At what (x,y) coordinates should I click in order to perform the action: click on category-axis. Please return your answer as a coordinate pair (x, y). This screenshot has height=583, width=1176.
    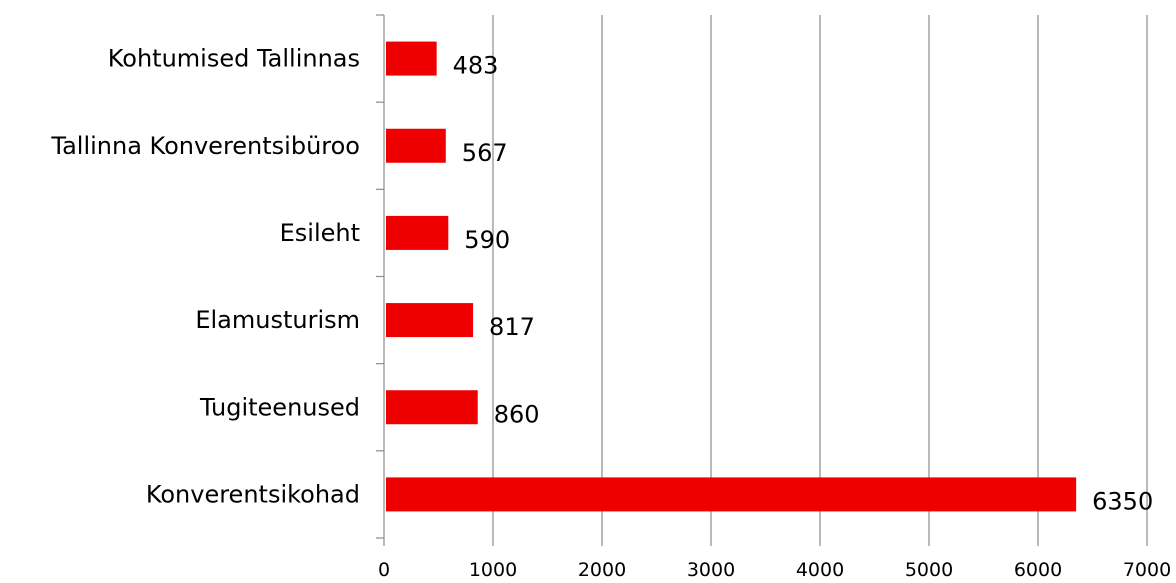
    Looking at the image, I should click on (380, 276).